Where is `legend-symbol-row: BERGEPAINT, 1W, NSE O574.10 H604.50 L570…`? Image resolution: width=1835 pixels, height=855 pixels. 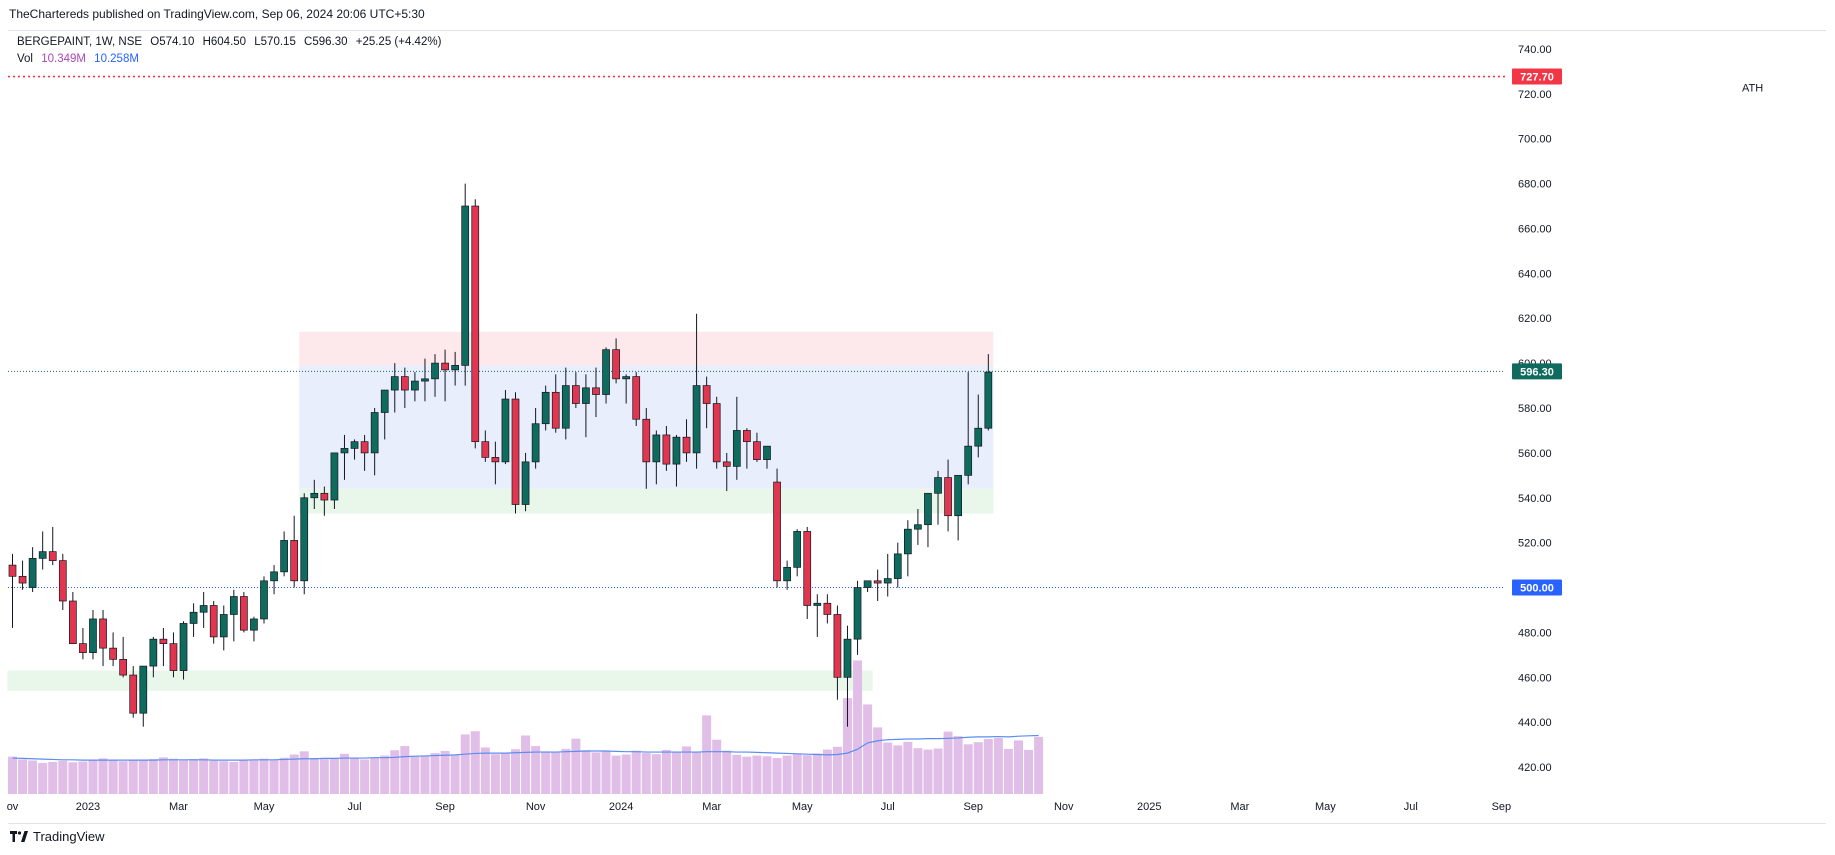
legend-symbol-row: BERGEPAINT, 1W, NSE O574.10 H604.50 L570… is located at coordinates (231, 42).